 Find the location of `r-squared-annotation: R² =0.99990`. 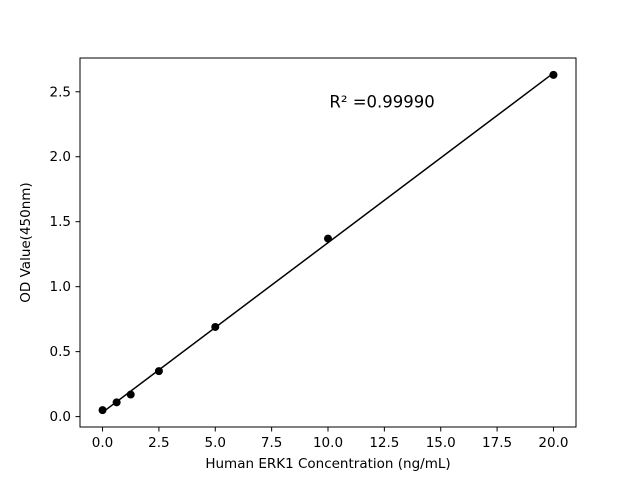

r-squared-annotation: R² =0.99990 is located at coordinates (381, 101).